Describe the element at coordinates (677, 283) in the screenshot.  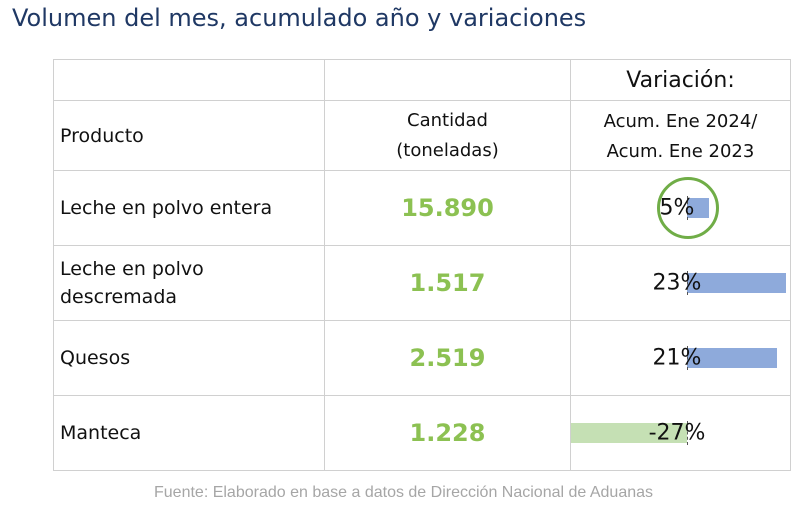
I see `variation-label: 23%` at that location.